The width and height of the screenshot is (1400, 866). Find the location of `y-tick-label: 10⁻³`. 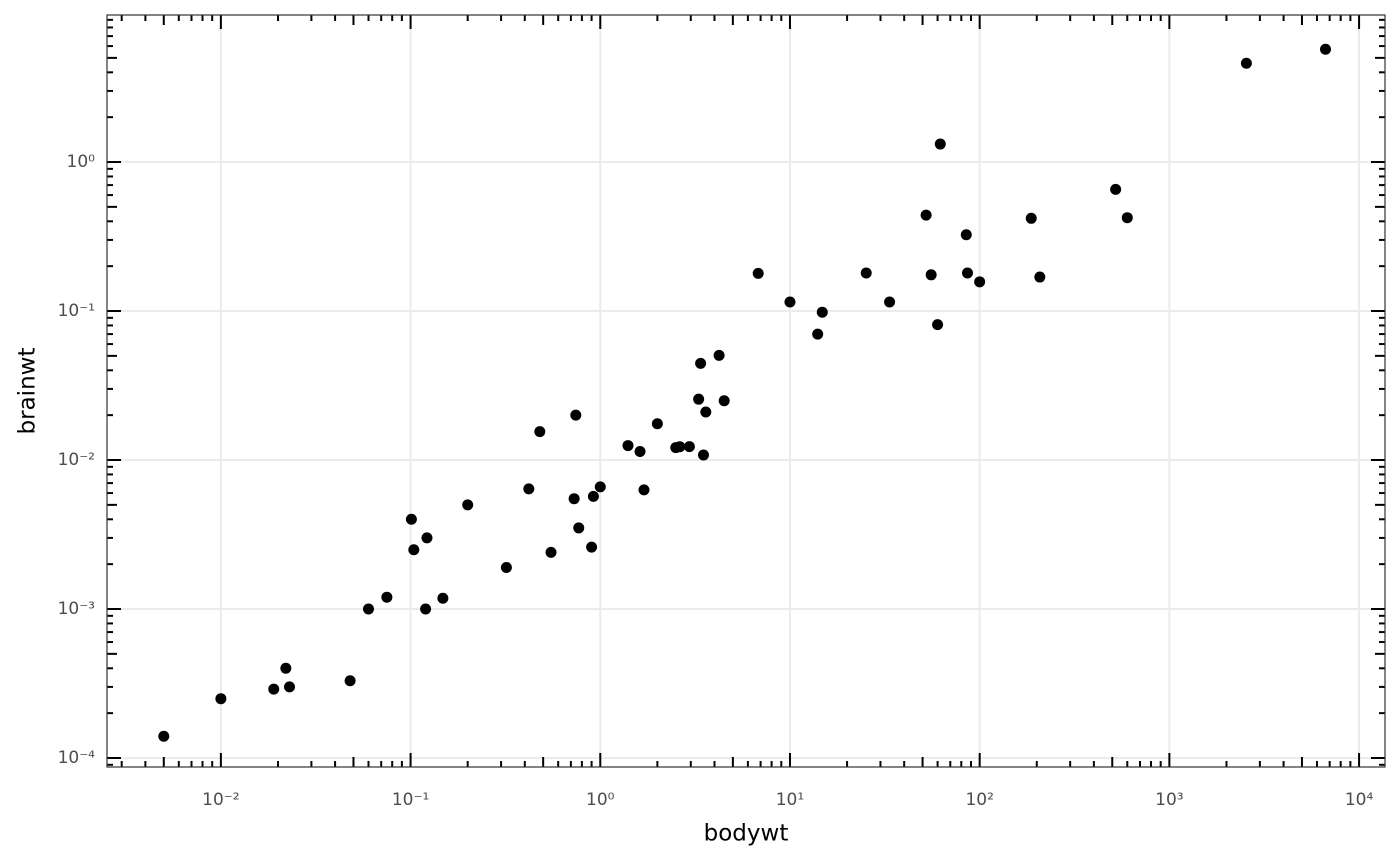

y-tick-label: 10⁻³ is located at coordinates (76, 609).